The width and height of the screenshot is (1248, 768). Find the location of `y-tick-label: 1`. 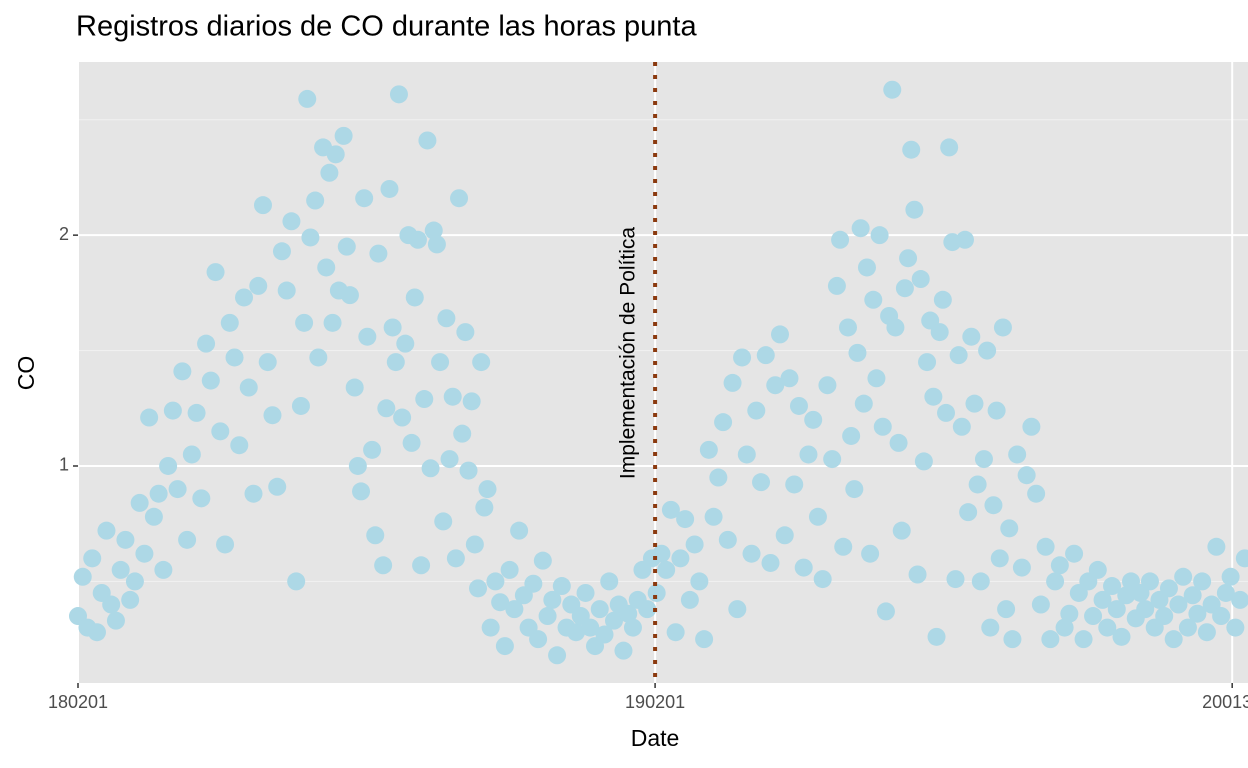

y-tick-label: 1 is located at coordinates (64, 465).